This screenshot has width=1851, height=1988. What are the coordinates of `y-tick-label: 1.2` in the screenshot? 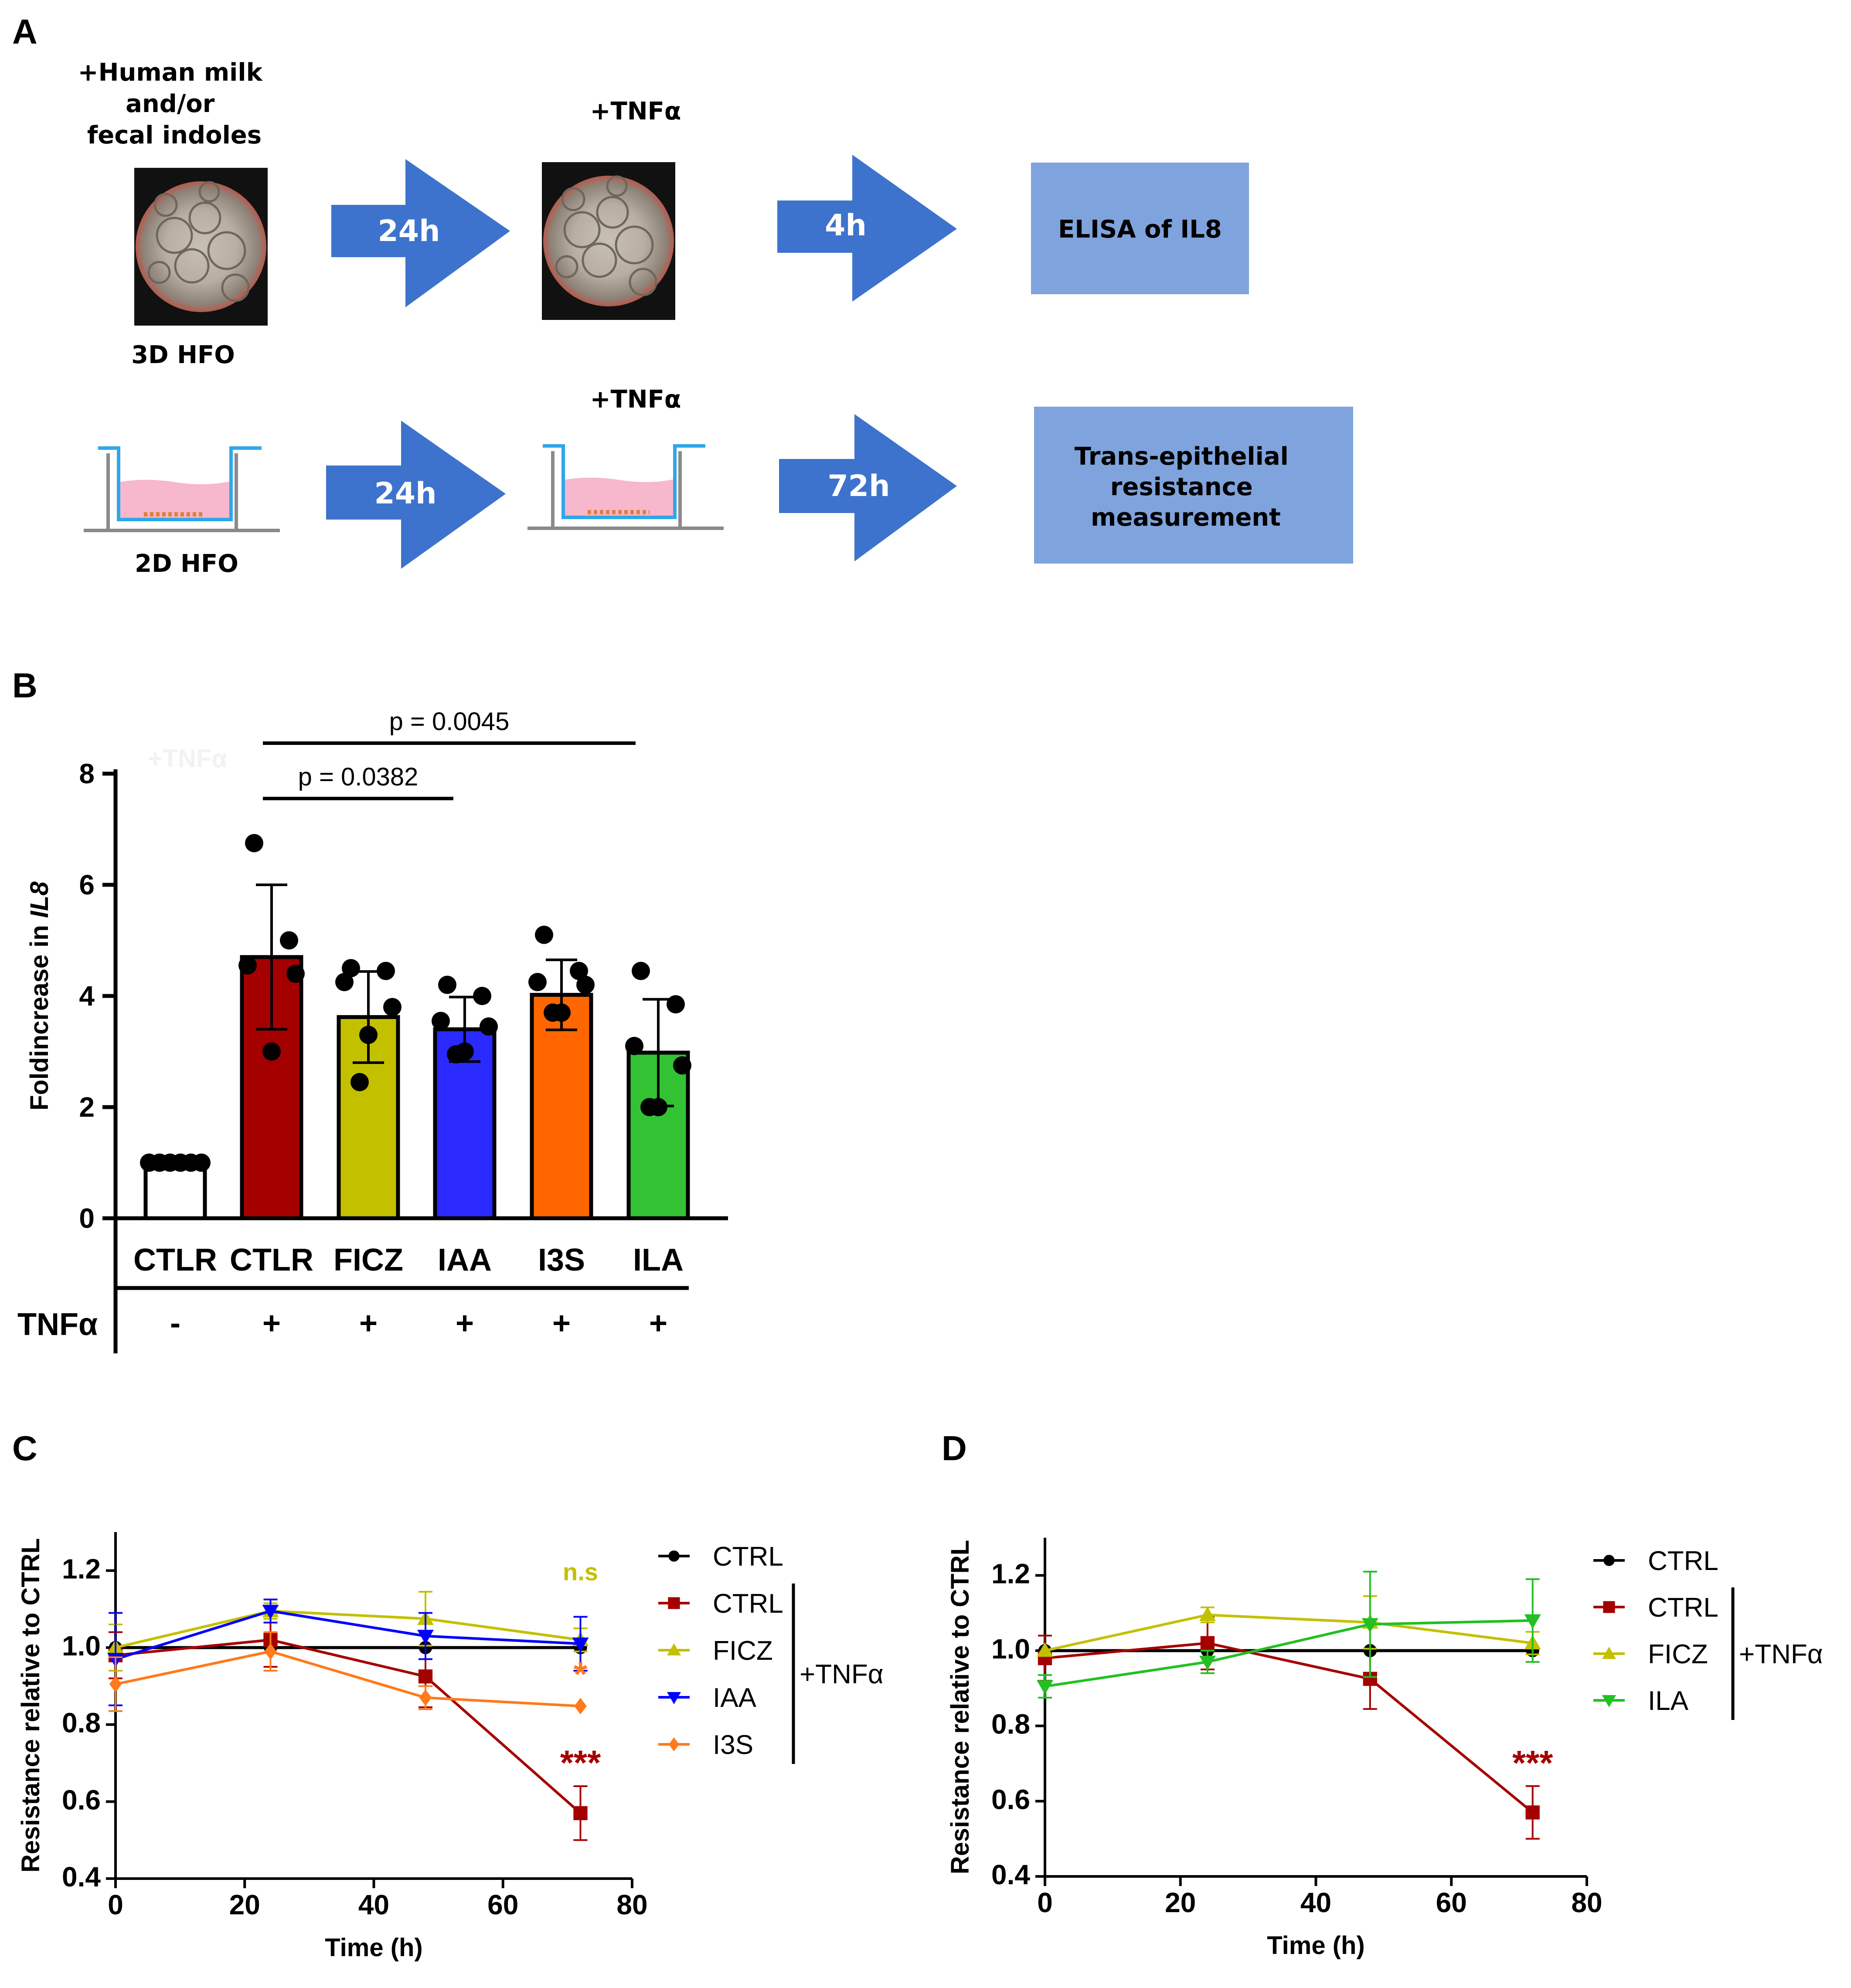 It's located at (81, 1569).